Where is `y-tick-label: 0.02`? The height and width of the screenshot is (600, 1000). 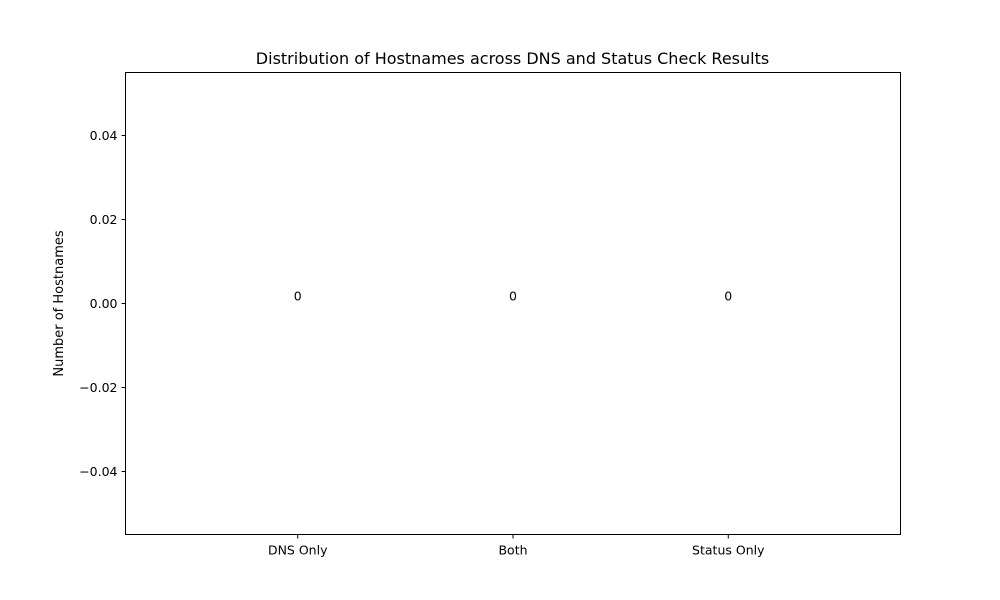
y-tick-label: 0.02 is located at coordinates (104, 219).